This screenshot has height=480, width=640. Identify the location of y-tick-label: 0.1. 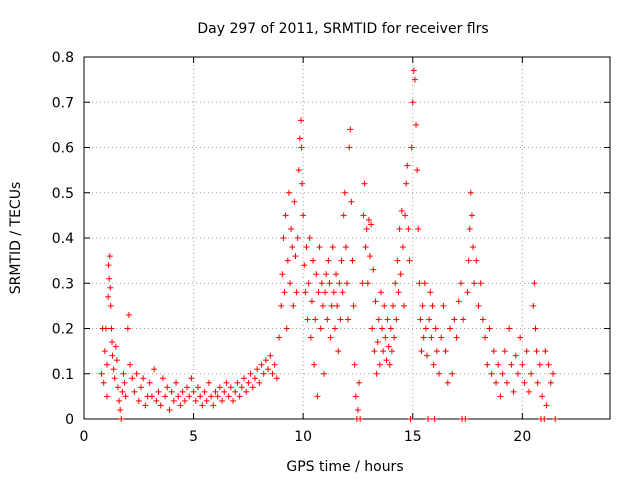
(63, 375).